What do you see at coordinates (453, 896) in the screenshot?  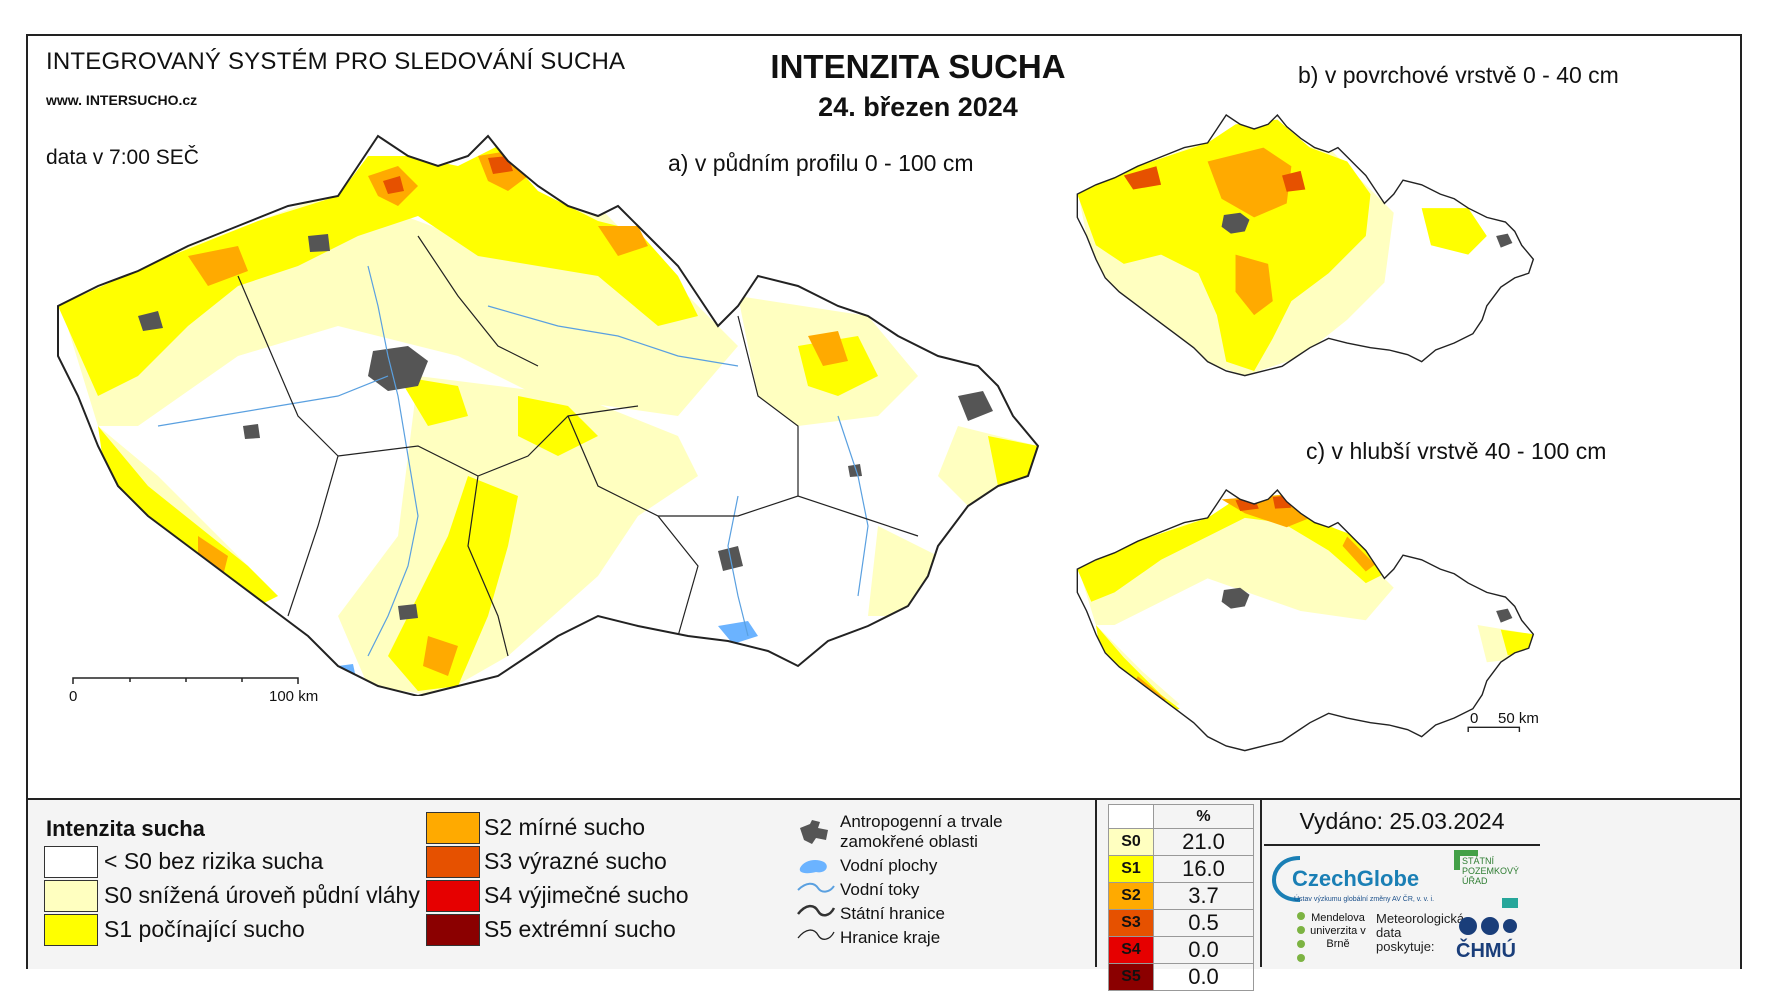 I see `legend-swatch-s4` at bounding box center [453, 896].